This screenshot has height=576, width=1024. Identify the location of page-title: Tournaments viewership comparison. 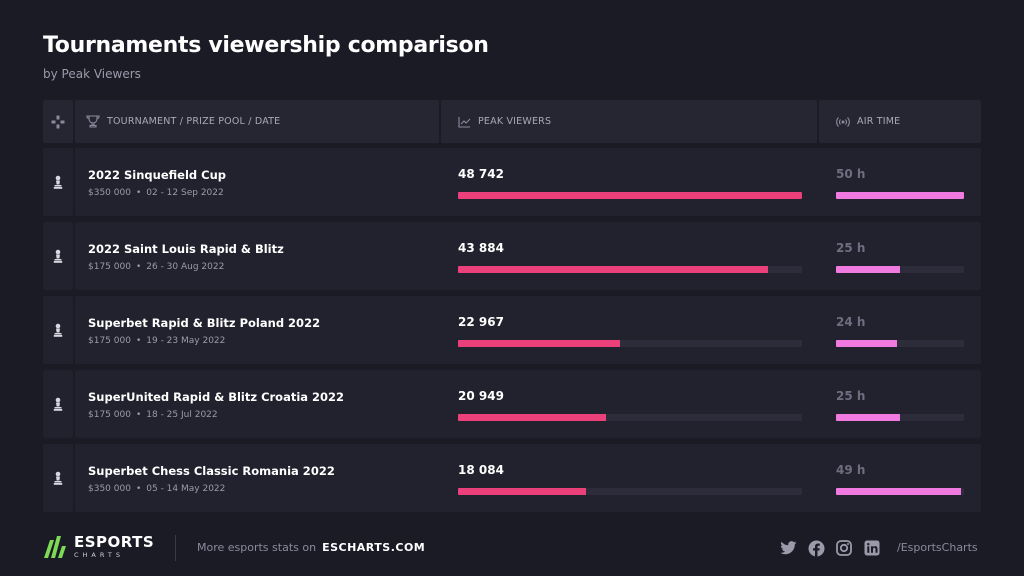
(266, 45).